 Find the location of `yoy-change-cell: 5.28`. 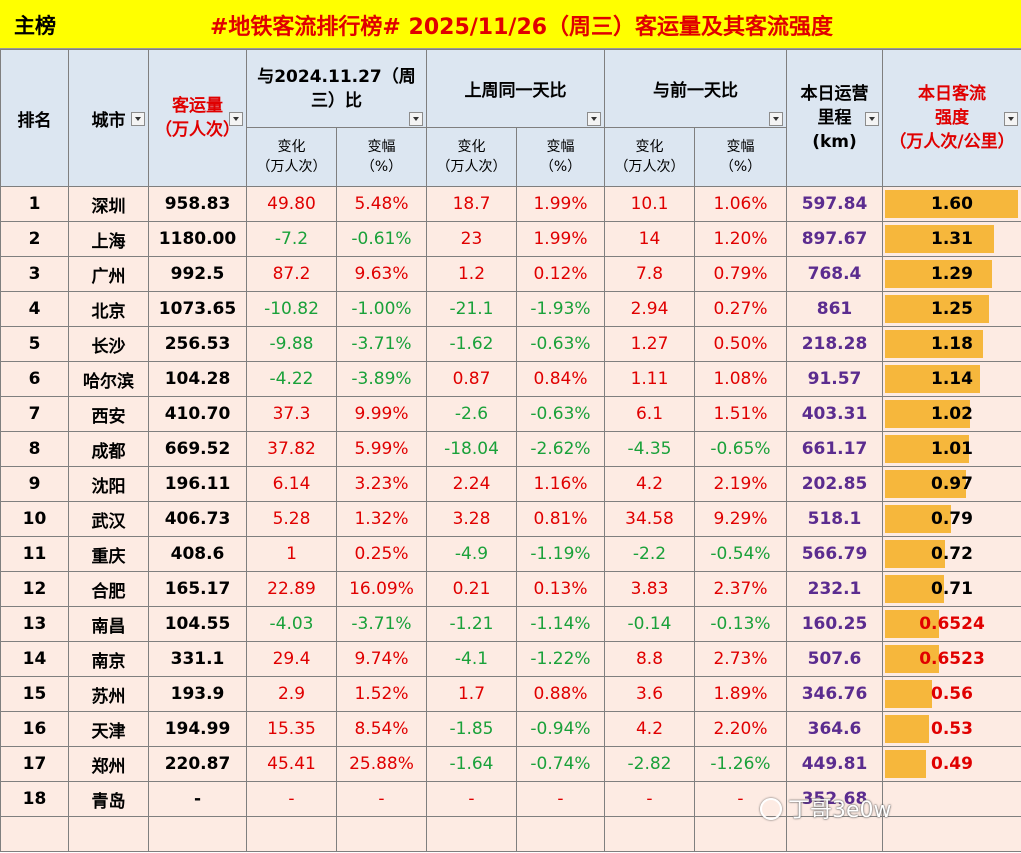

yoy-change-cell: 5.28 is located at coordinates (291, 519).